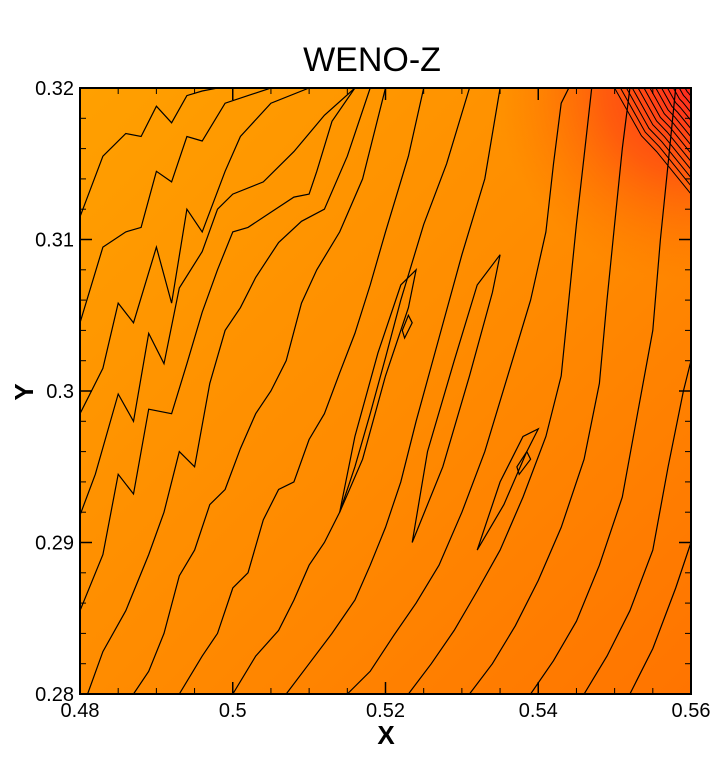 This screenshot has height=763, width=727. I want to click on y-tick-label: 0.3, so click(60, 392).